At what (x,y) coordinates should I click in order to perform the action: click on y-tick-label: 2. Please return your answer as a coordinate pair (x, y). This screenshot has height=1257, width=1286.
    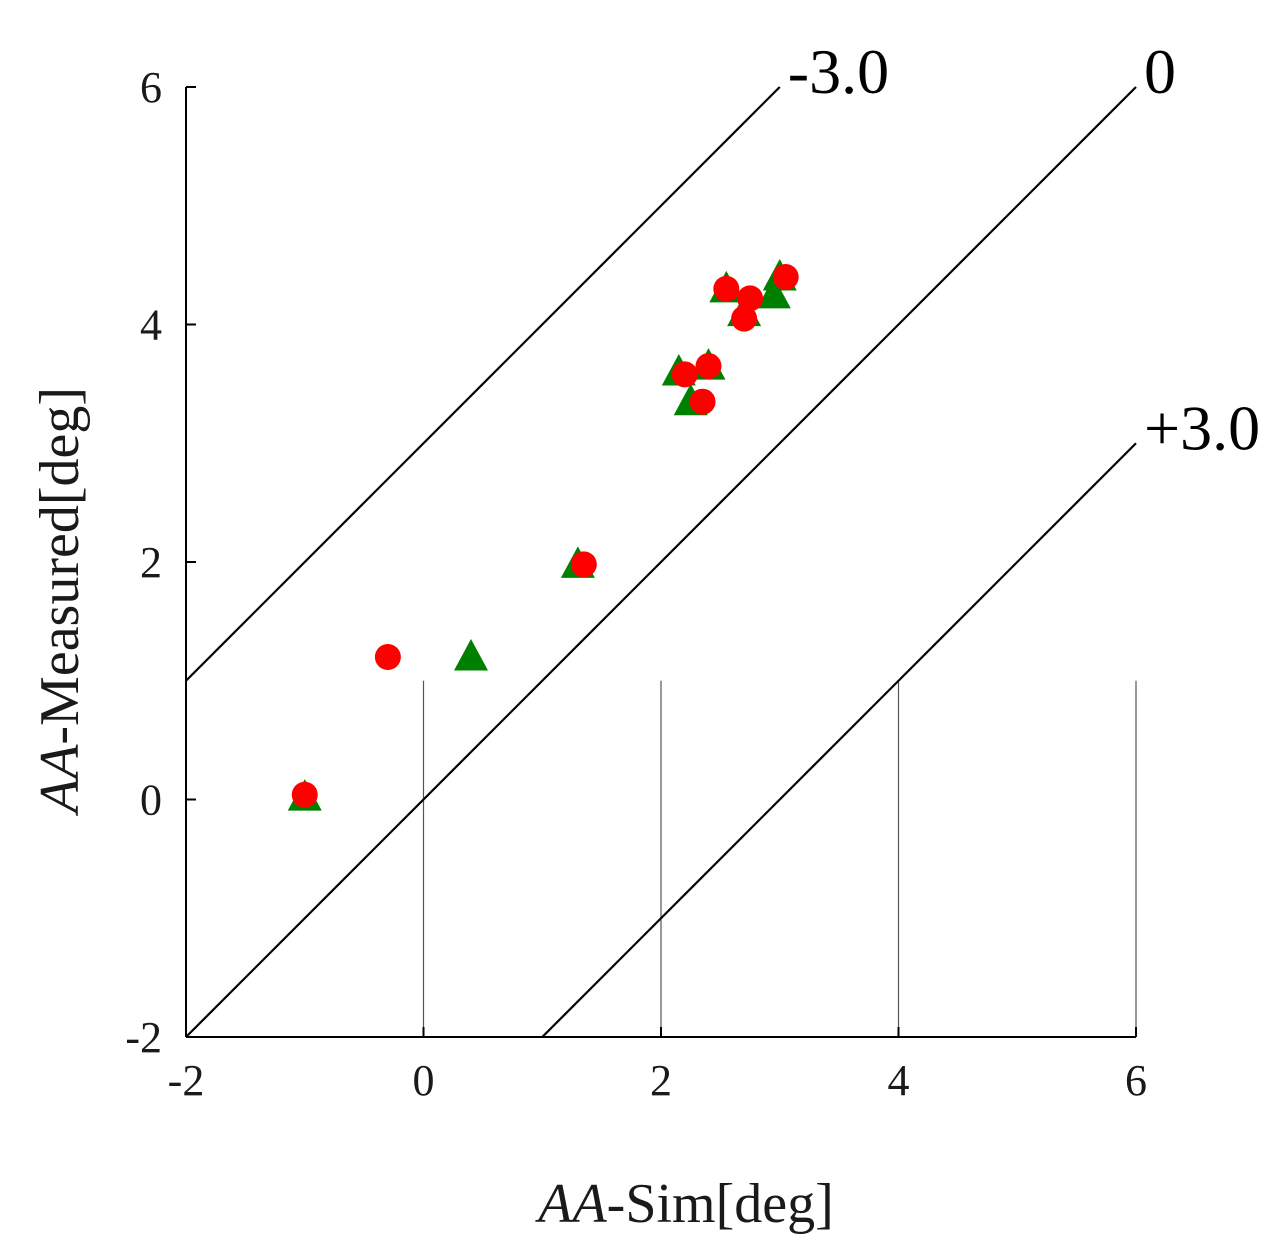
    Looking at the image, I should click on (151, 562).